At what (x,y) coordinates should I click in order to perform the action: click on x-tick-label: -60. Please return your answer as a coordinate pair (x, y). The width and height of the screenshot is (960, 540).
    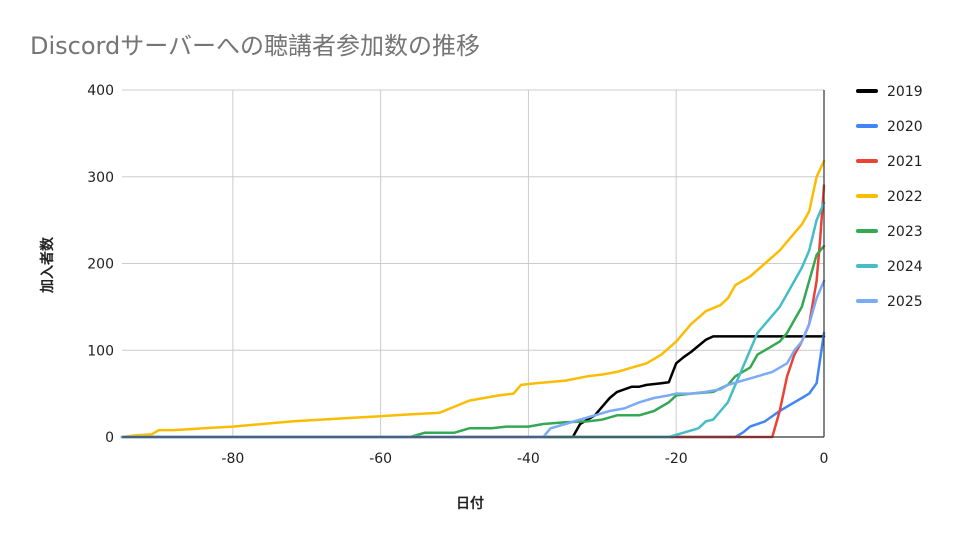
    Looking at the image, I should click on (380, 459).